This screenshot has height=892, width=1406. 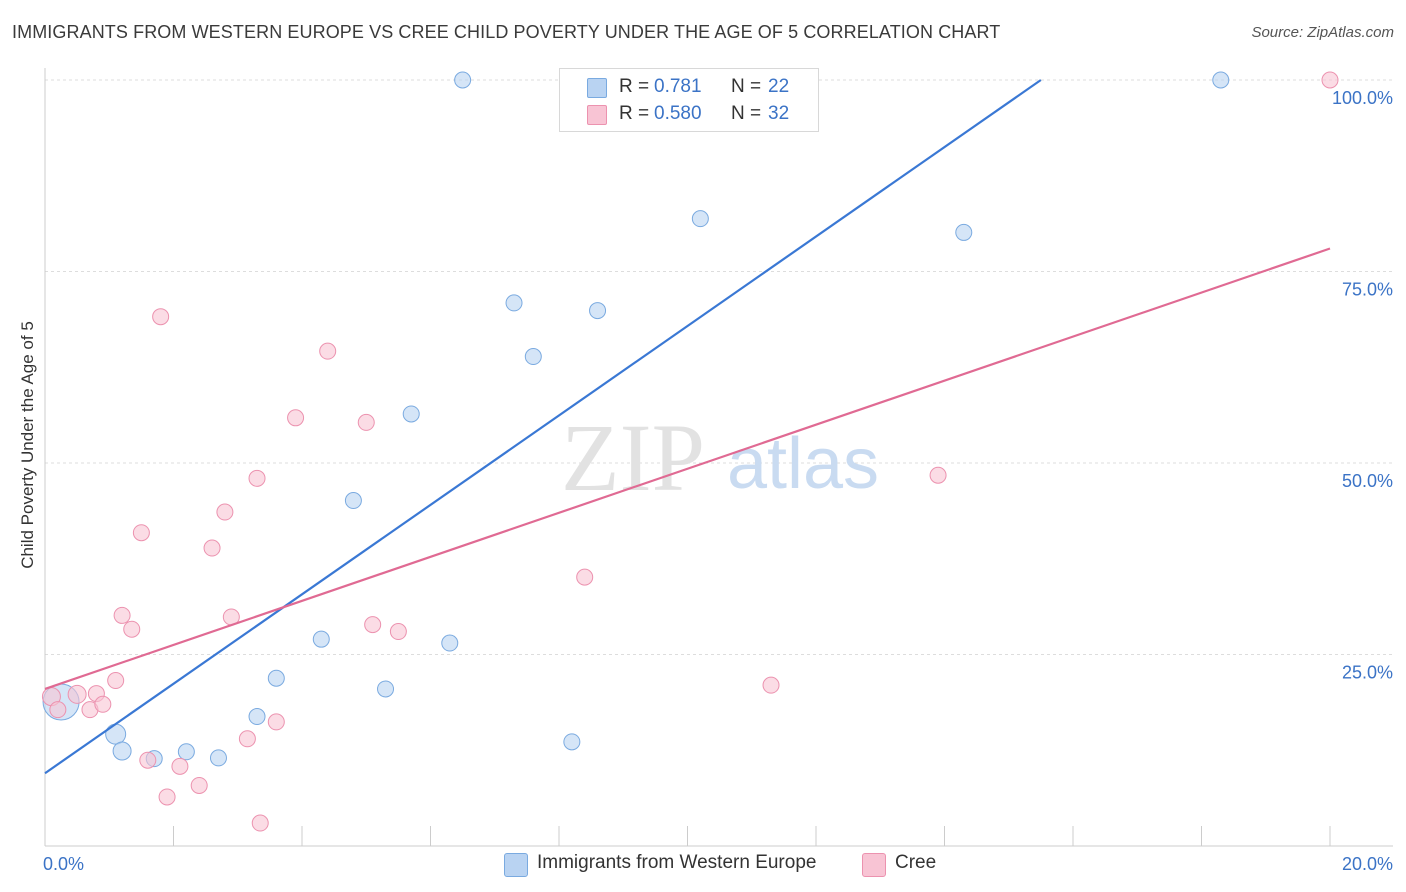 I want to click on watermark-atlas: atlas, so click(x=803, y=464).